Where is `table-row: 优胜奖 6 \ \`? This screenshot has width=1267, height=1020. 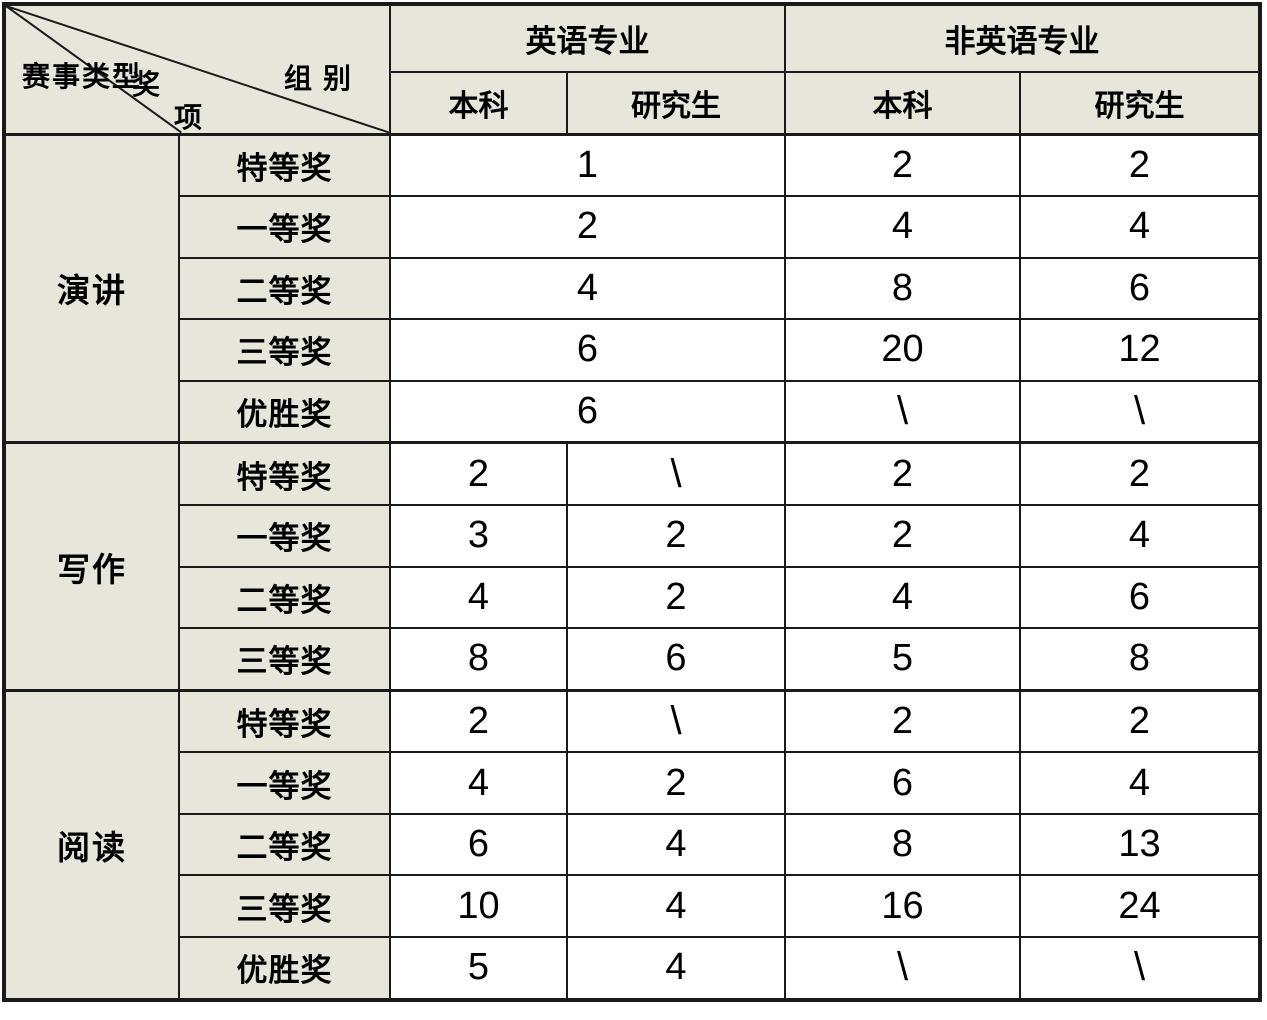 table-row: 优胜奖 6 \ \ is located at coordinates (632, 411).